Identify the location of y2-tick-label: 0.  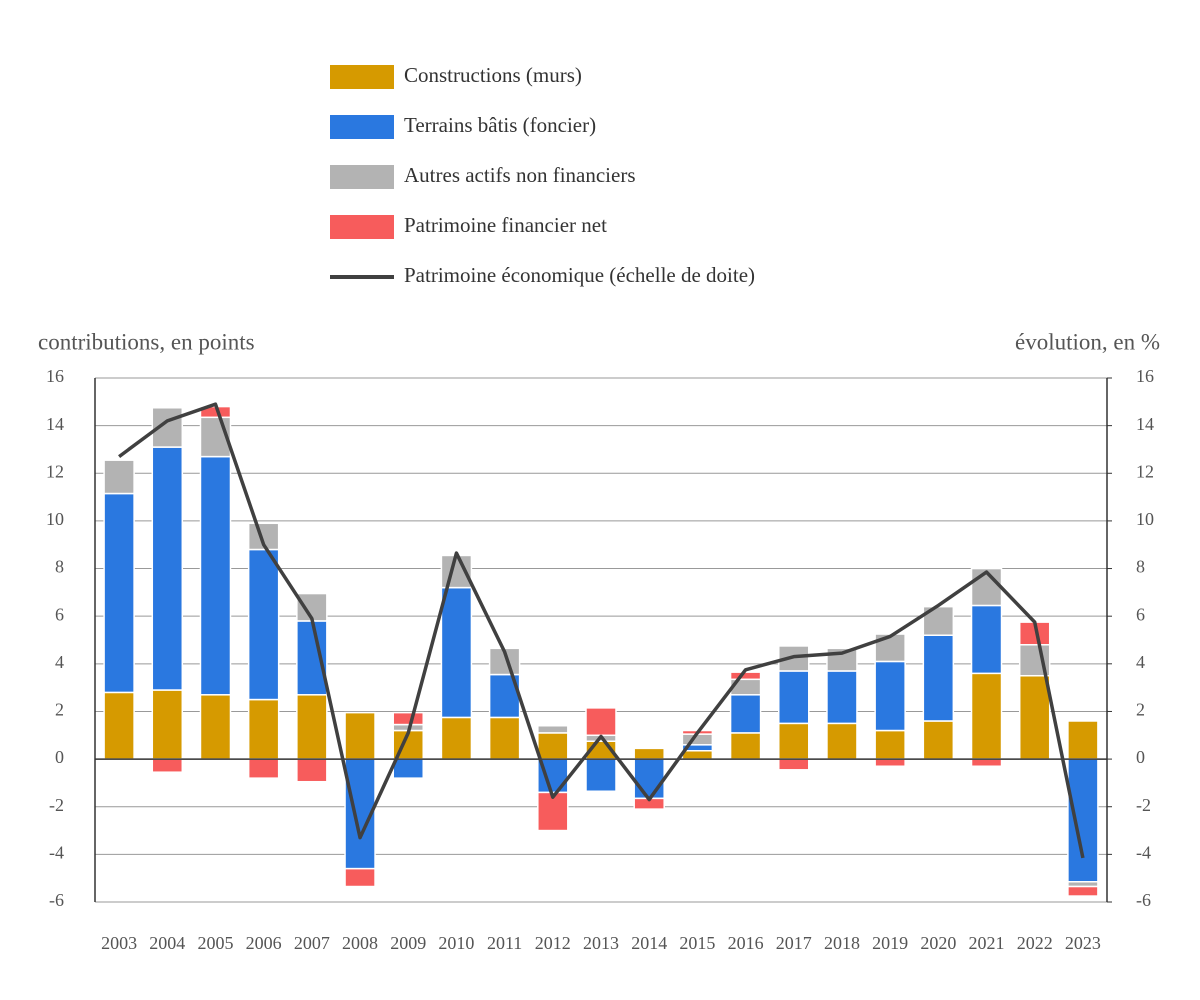
(1140, 757).